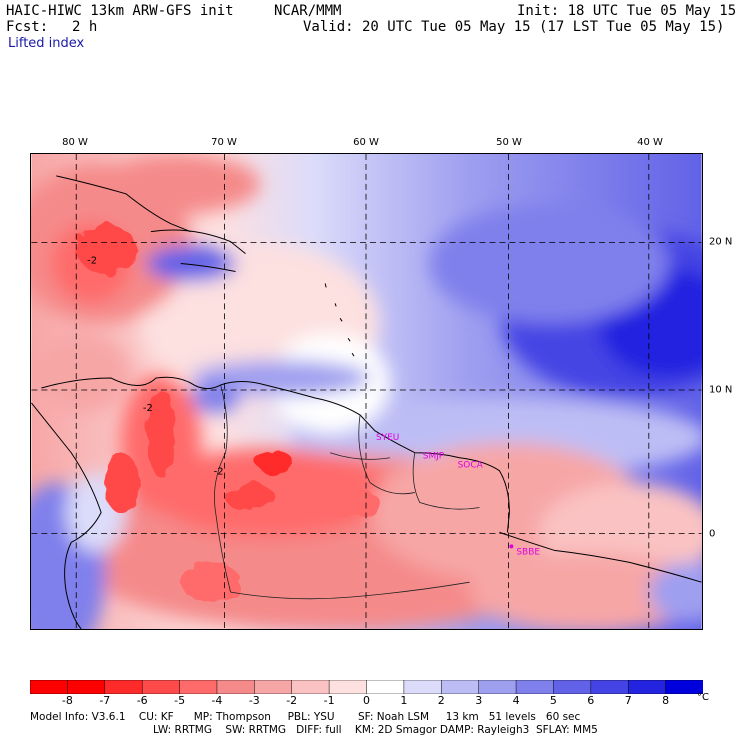 Image resolution: width=740 pixels, height=740 pixels. I want to click on color-scale-tick-label: 2, so click(441, 700).